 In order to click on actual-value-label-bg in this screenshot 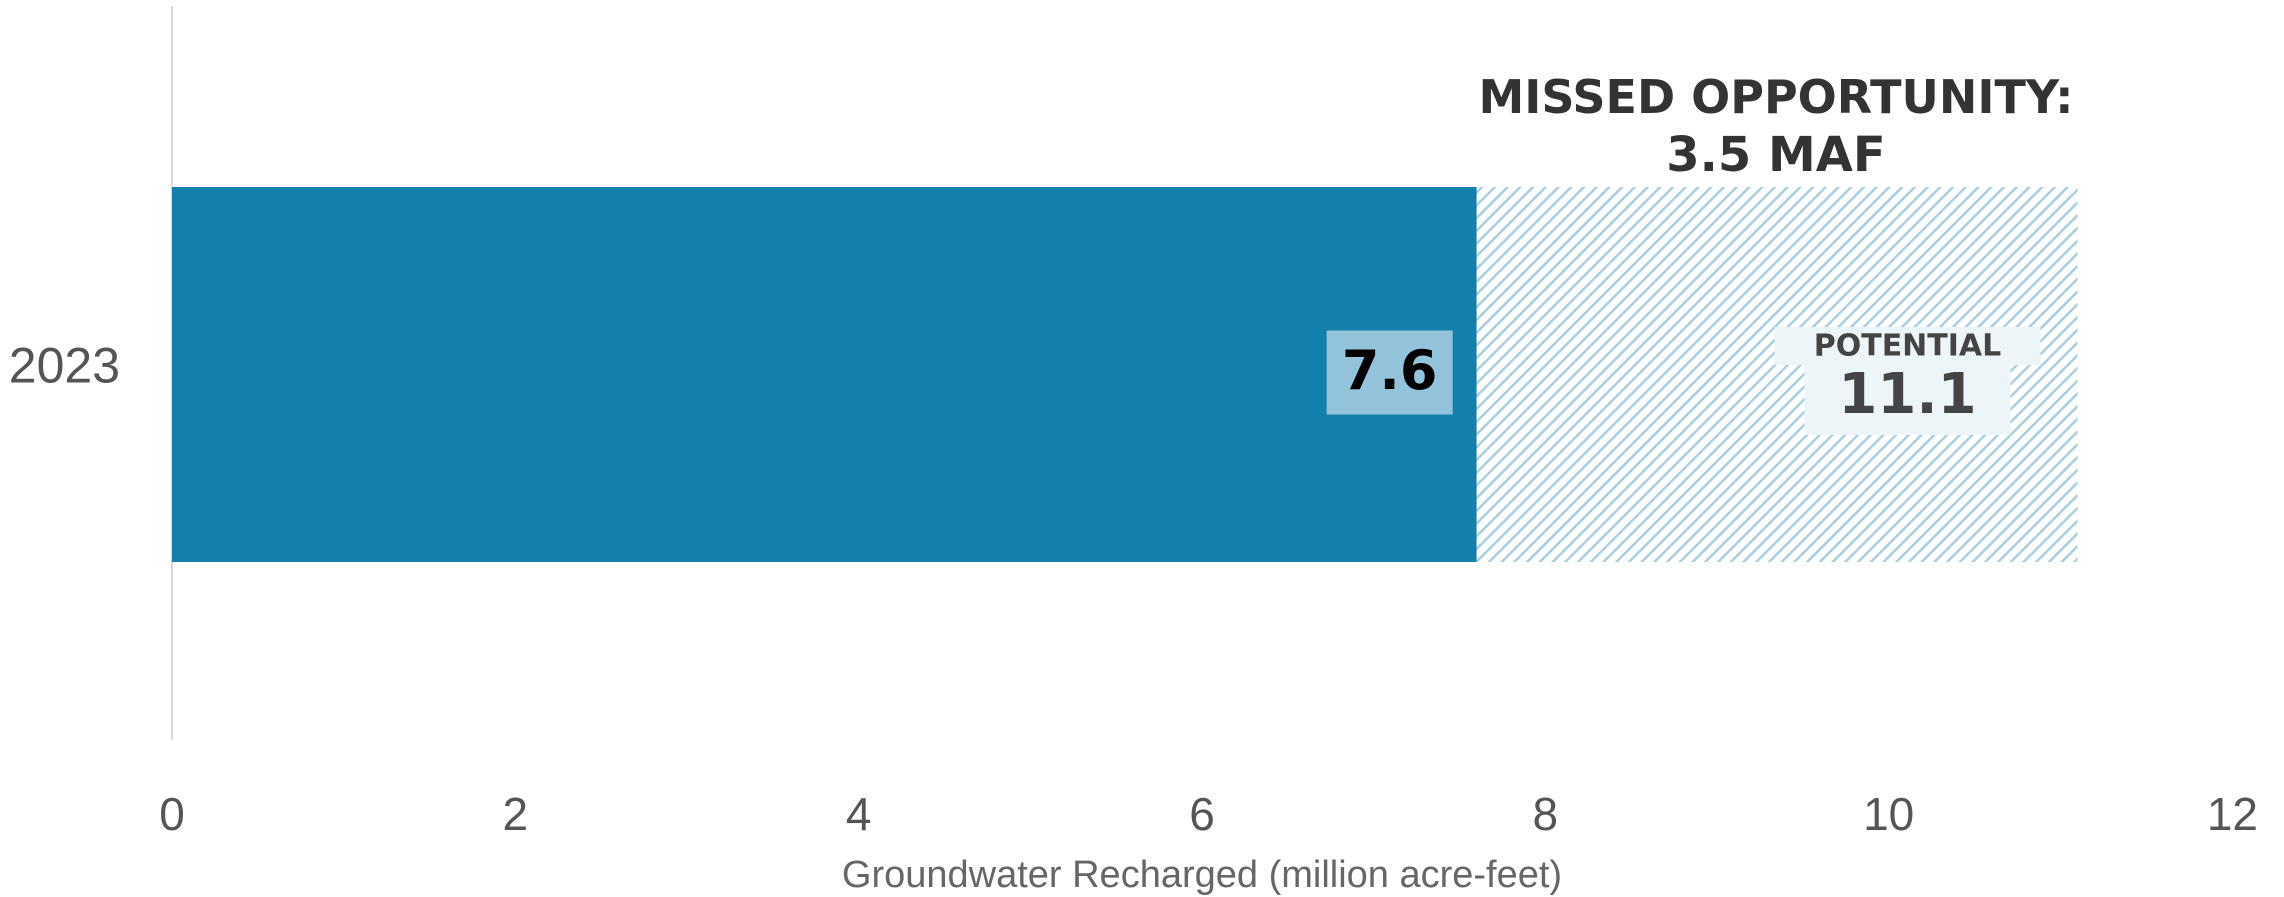, I will do `click(1389, 372)`.